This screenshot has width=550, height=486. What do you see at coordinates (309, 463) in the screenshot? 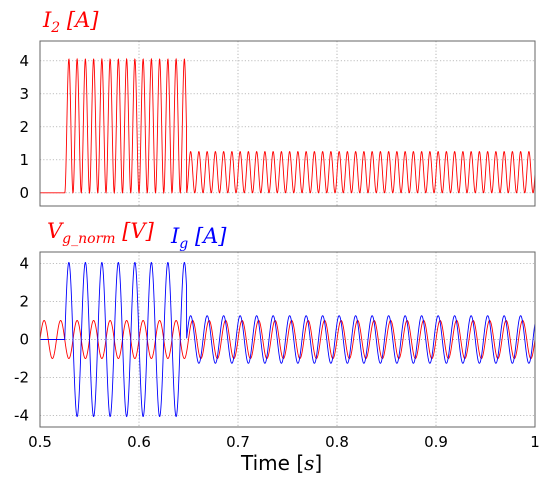
I see `x-axis-label-unit: s` at bounding box center [309, 463].